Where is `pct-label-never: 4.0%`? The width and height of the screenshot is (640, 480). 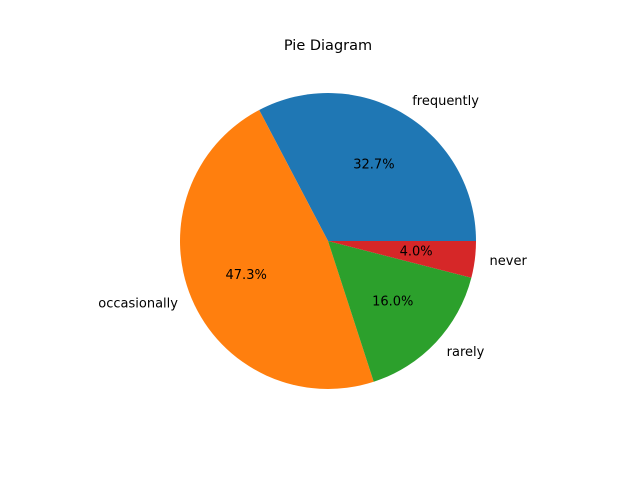 pct-label-never: 4.0% is located at coordinates (416, 252).